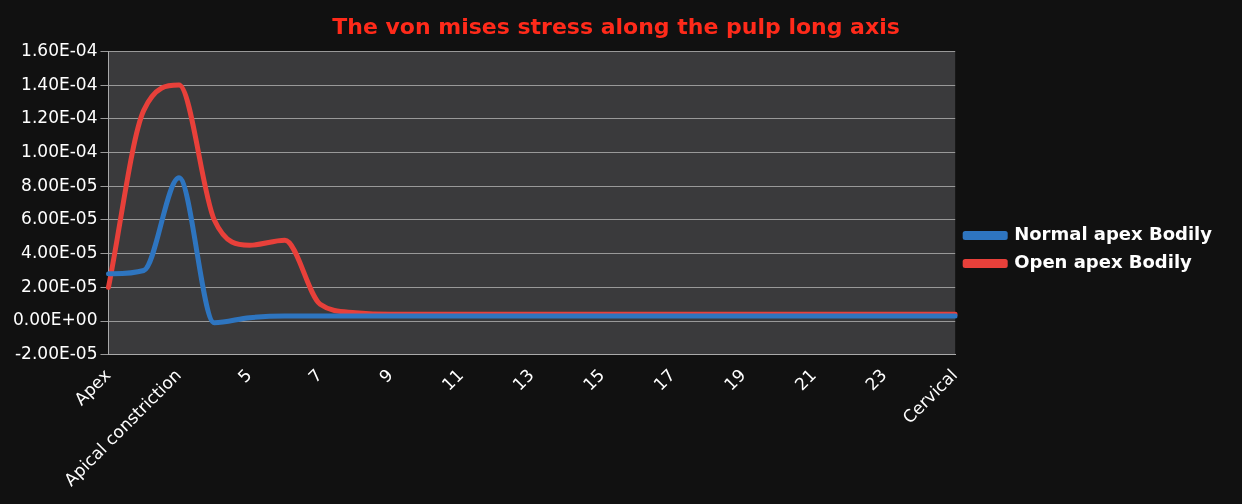  Describe the element at coordinates (523, 379) in the screenshot. I see `x-tick-label: 13` at that location.